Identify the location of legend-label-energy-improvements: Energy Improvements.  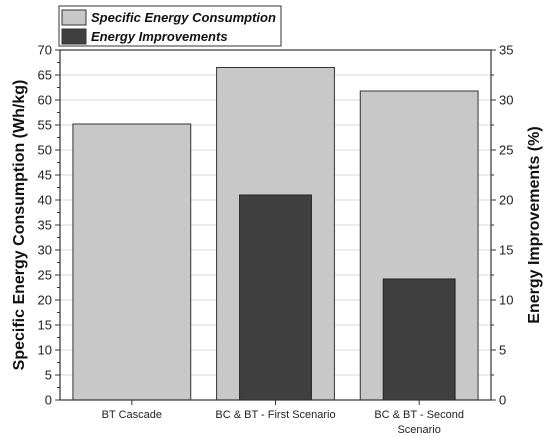
(159, 36).